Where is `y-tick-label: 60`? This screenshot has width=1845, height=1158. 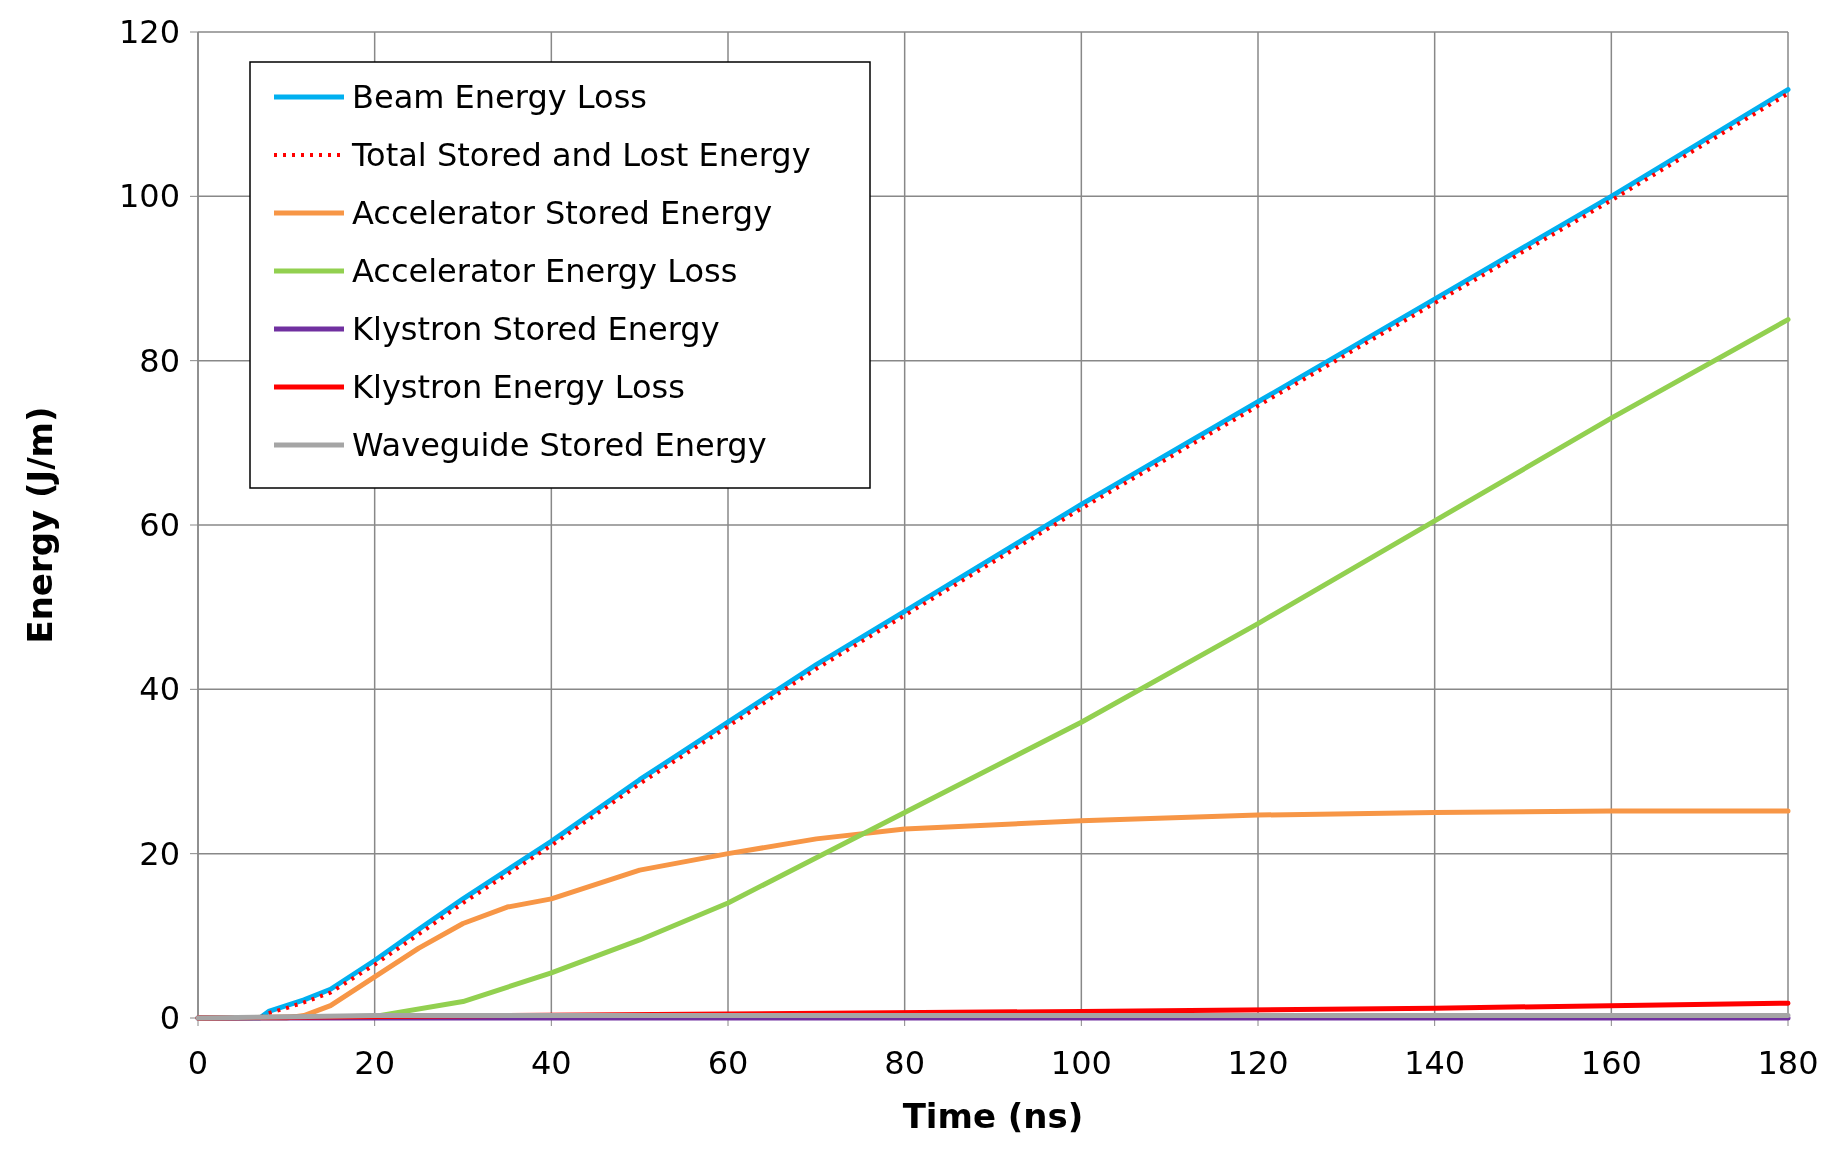
y-tick-label: 60 is located at coordinates (159, 525).